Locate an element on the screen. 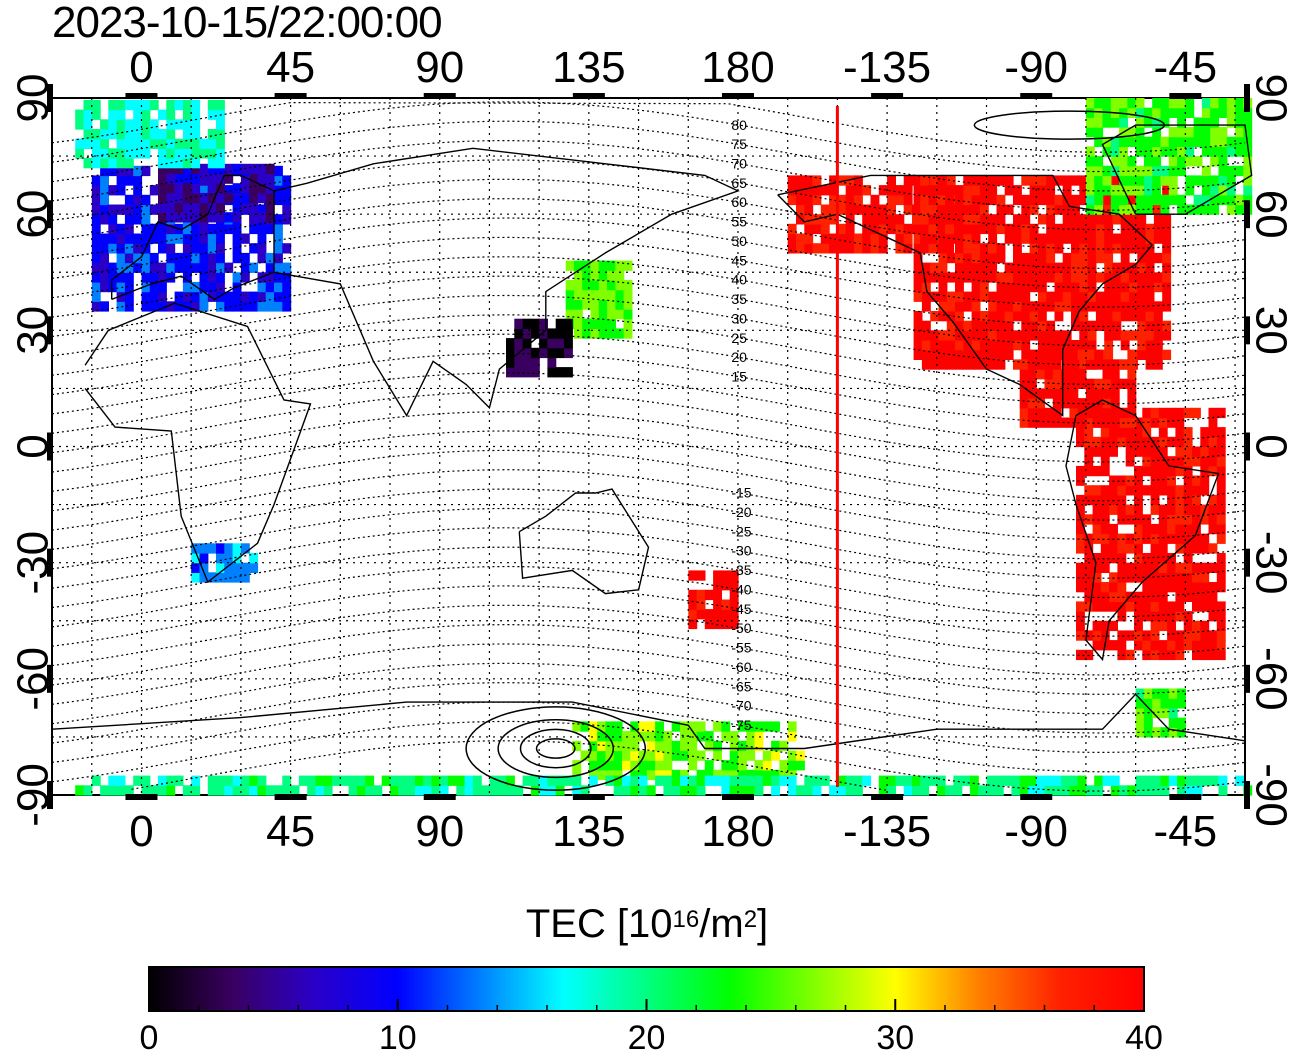 The height and width of the screenshot is (1060, 1294). bottom-lon-label: 135 is located at coordinates (588, 831).